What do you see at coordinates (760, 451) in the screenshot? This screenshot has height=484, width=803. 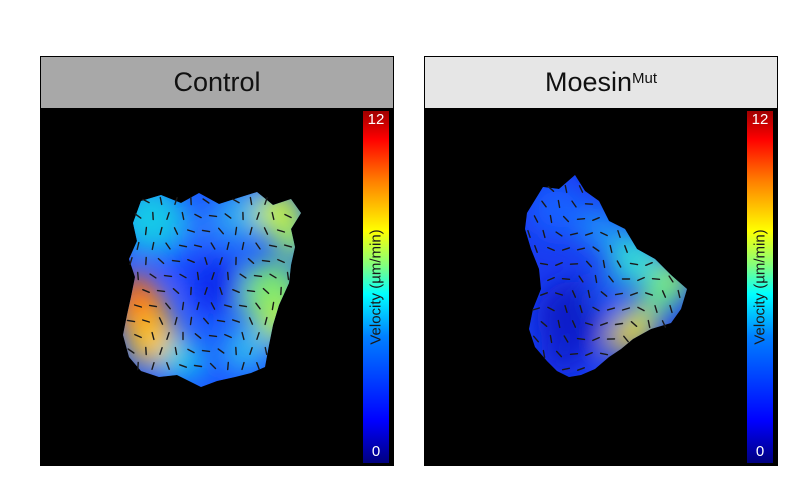 I see `mutant-colorbar-min: 0` at bounding box center [760, 451].